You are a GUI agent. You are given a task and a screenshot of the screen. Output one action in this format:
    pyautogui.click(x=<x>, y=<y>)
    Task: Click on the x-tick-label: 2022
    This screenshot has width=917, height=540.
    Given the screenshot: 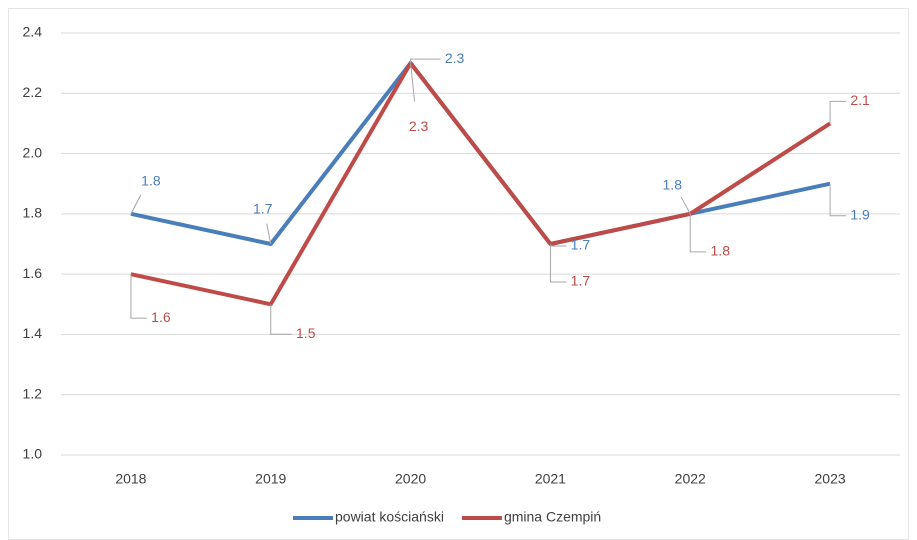 What is the action you would take?
    pyautogui.click(x=690, y=479)
    